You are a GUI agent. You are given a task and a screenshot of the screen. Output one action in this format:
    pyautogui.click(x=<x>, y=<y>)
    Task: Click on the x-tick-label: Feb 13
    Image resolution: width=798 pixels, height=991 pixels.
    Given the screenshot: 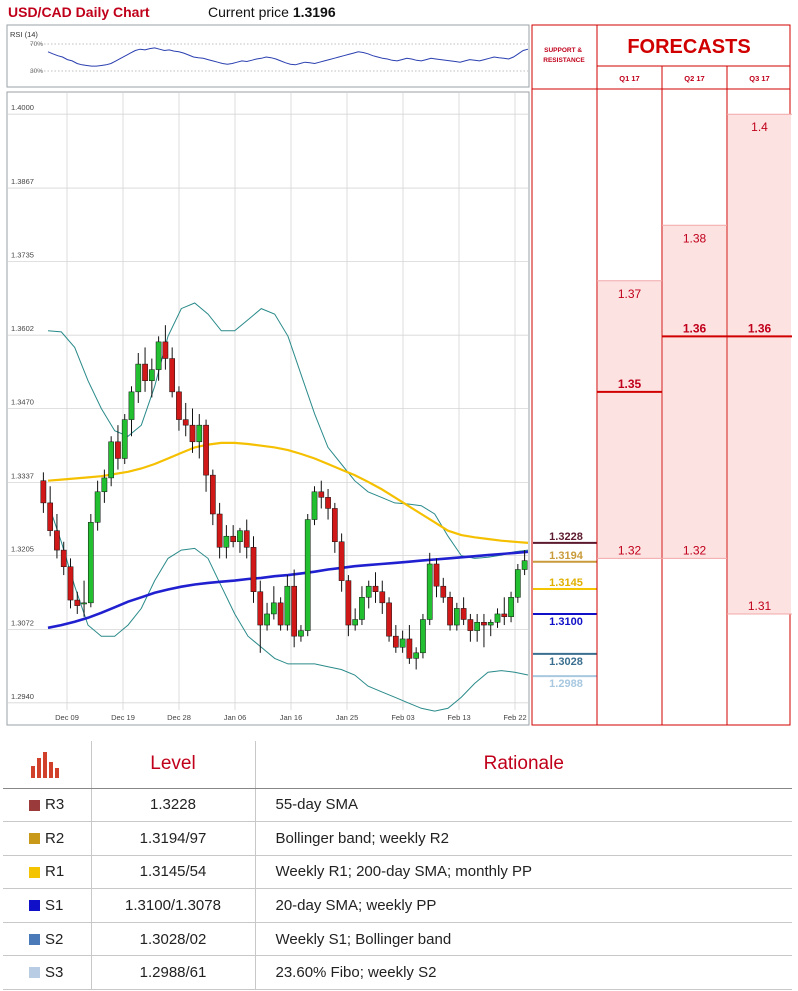 What is the action you would take?
    pyautogui.click(x=458, y=717)
    